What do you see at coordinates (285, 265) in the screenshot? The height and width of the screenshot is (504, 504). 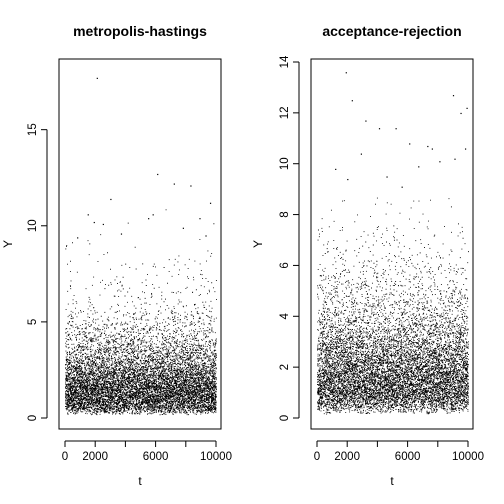 I see `y-tick-label: 6` at bounding box center [285, 265].